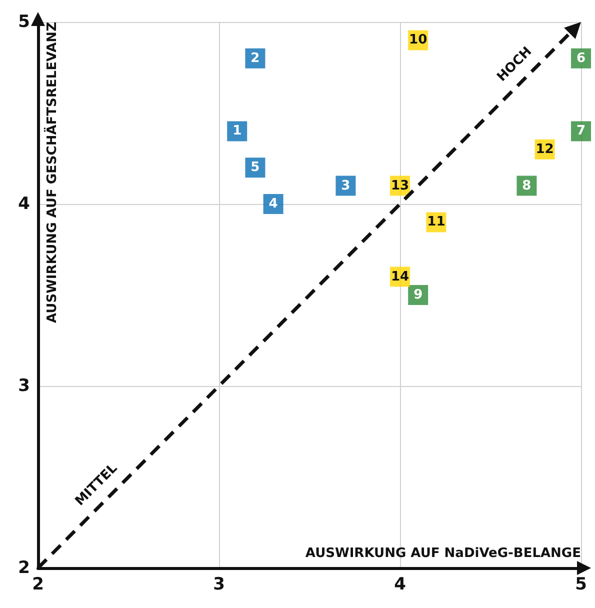 The width and height of the screenshot is (595, 608). What do you see at coordinates (38, 584) in the screenshot?
I see `x-tick-label: 2` at bounding box center [38, 584].